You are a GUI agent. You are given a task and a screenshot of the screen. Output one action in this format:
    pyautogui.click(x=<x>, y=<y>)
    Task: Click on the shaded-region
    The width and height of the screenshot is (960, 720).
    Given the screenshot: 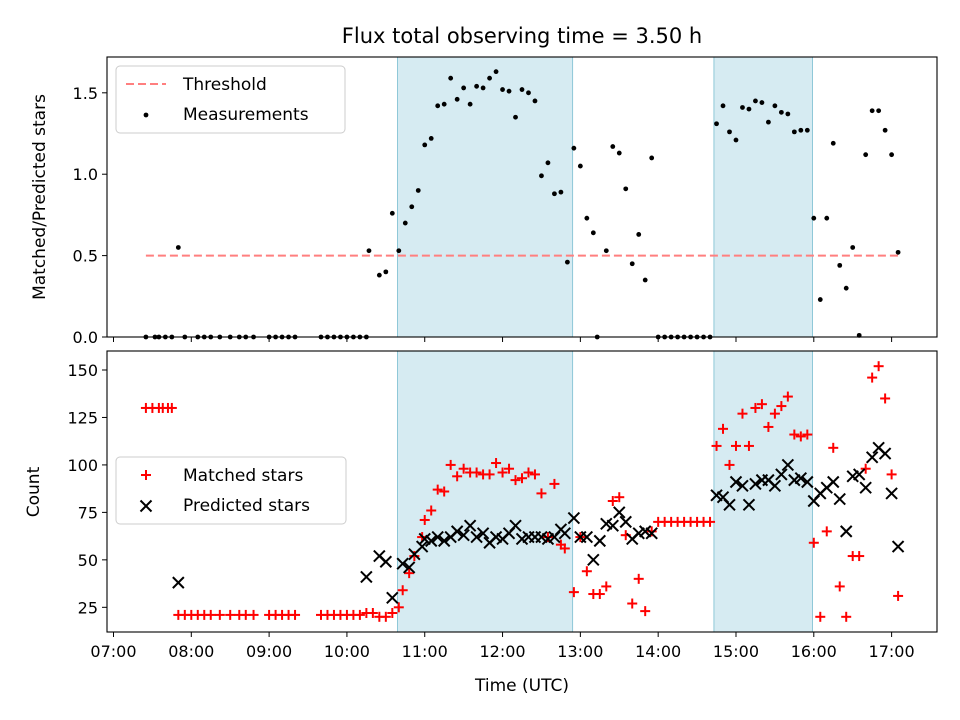 What is the action you would take?
    pyautogui.click(x=485, y=491)
    